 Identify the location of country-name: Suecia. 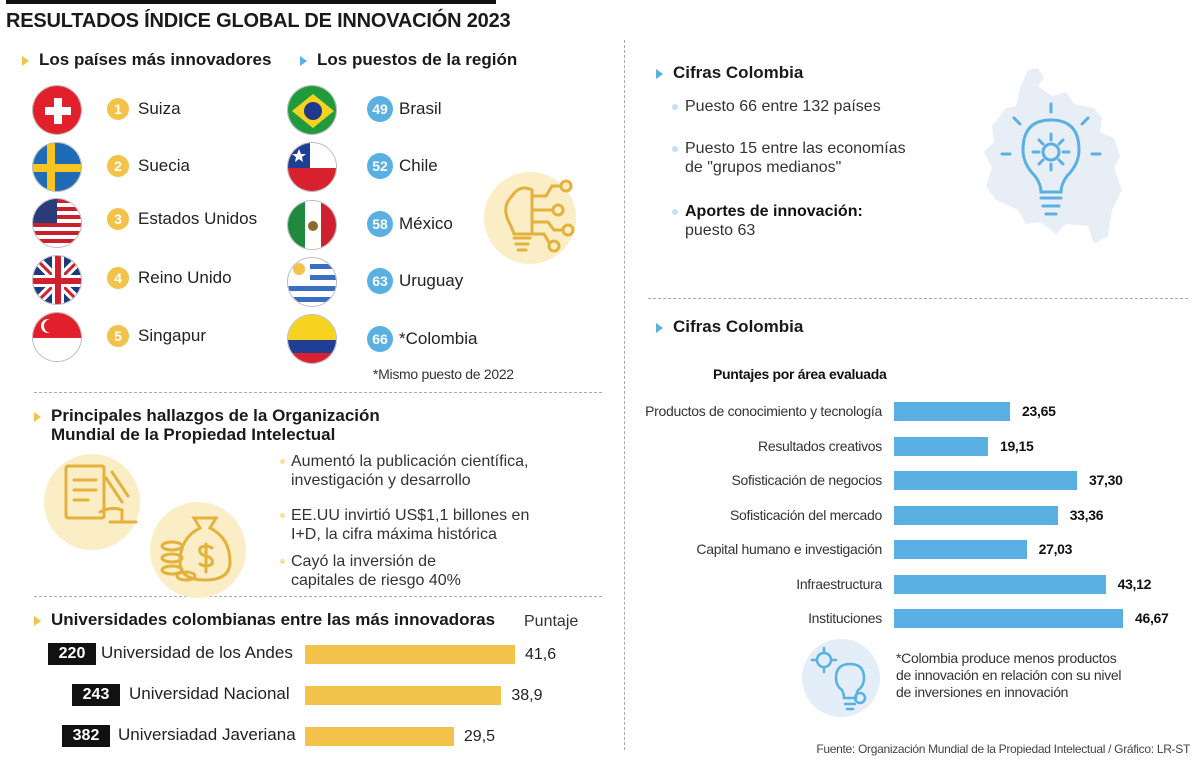
(164, 165).